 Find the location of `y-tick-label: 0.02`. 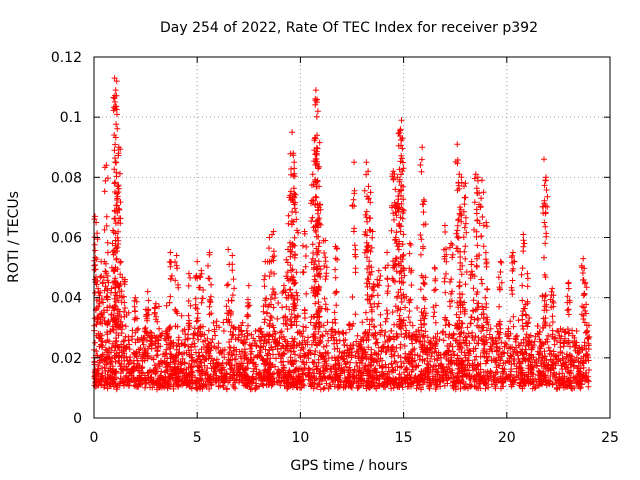

y-tick-label: 0.02 is located at coordinates (66, 359).